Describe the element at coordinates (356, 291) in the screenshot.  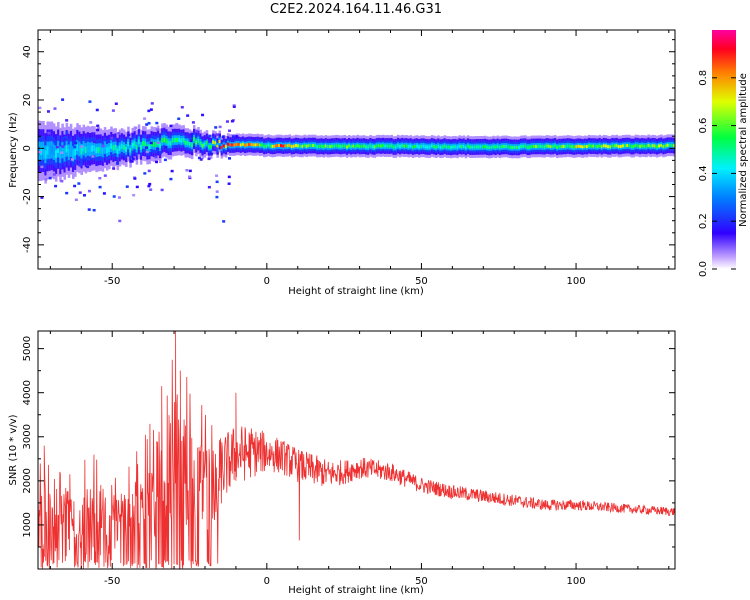
I see `spectrogram-x-label: Height of straight line (km)` at that location.